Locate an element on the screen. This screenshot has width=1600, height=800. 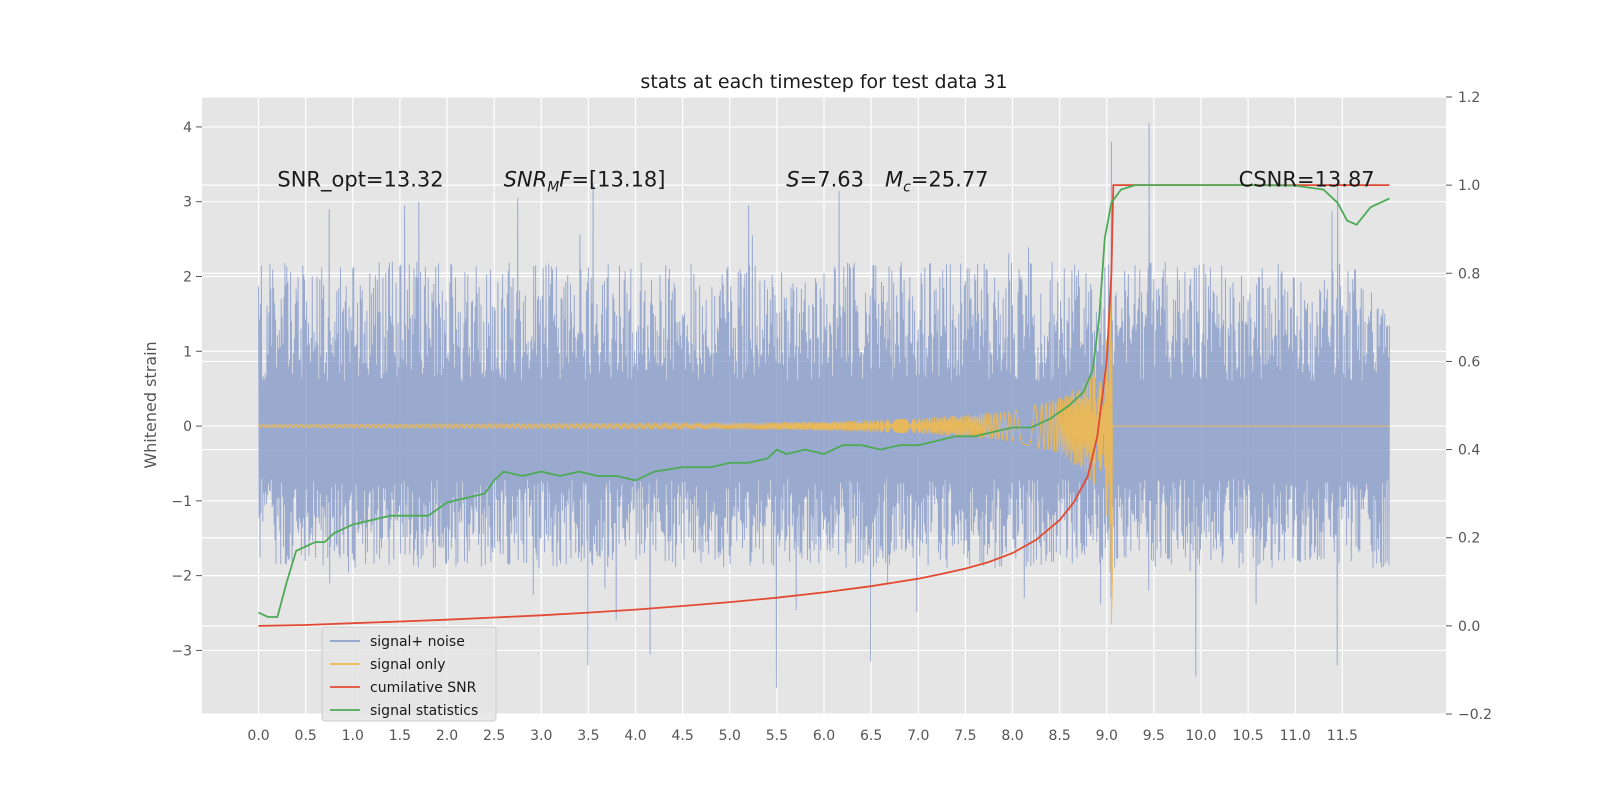
y-tick-label: −3 is located at coordinates (181, 651).